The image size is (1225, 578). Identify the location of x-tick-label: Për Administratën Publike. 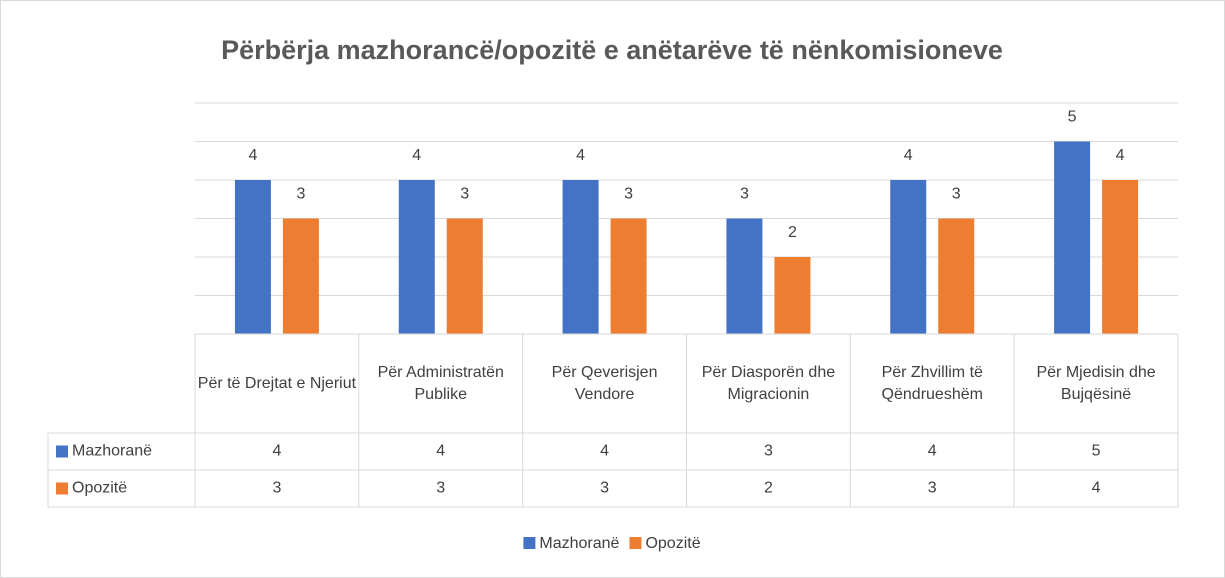
(440, 383).